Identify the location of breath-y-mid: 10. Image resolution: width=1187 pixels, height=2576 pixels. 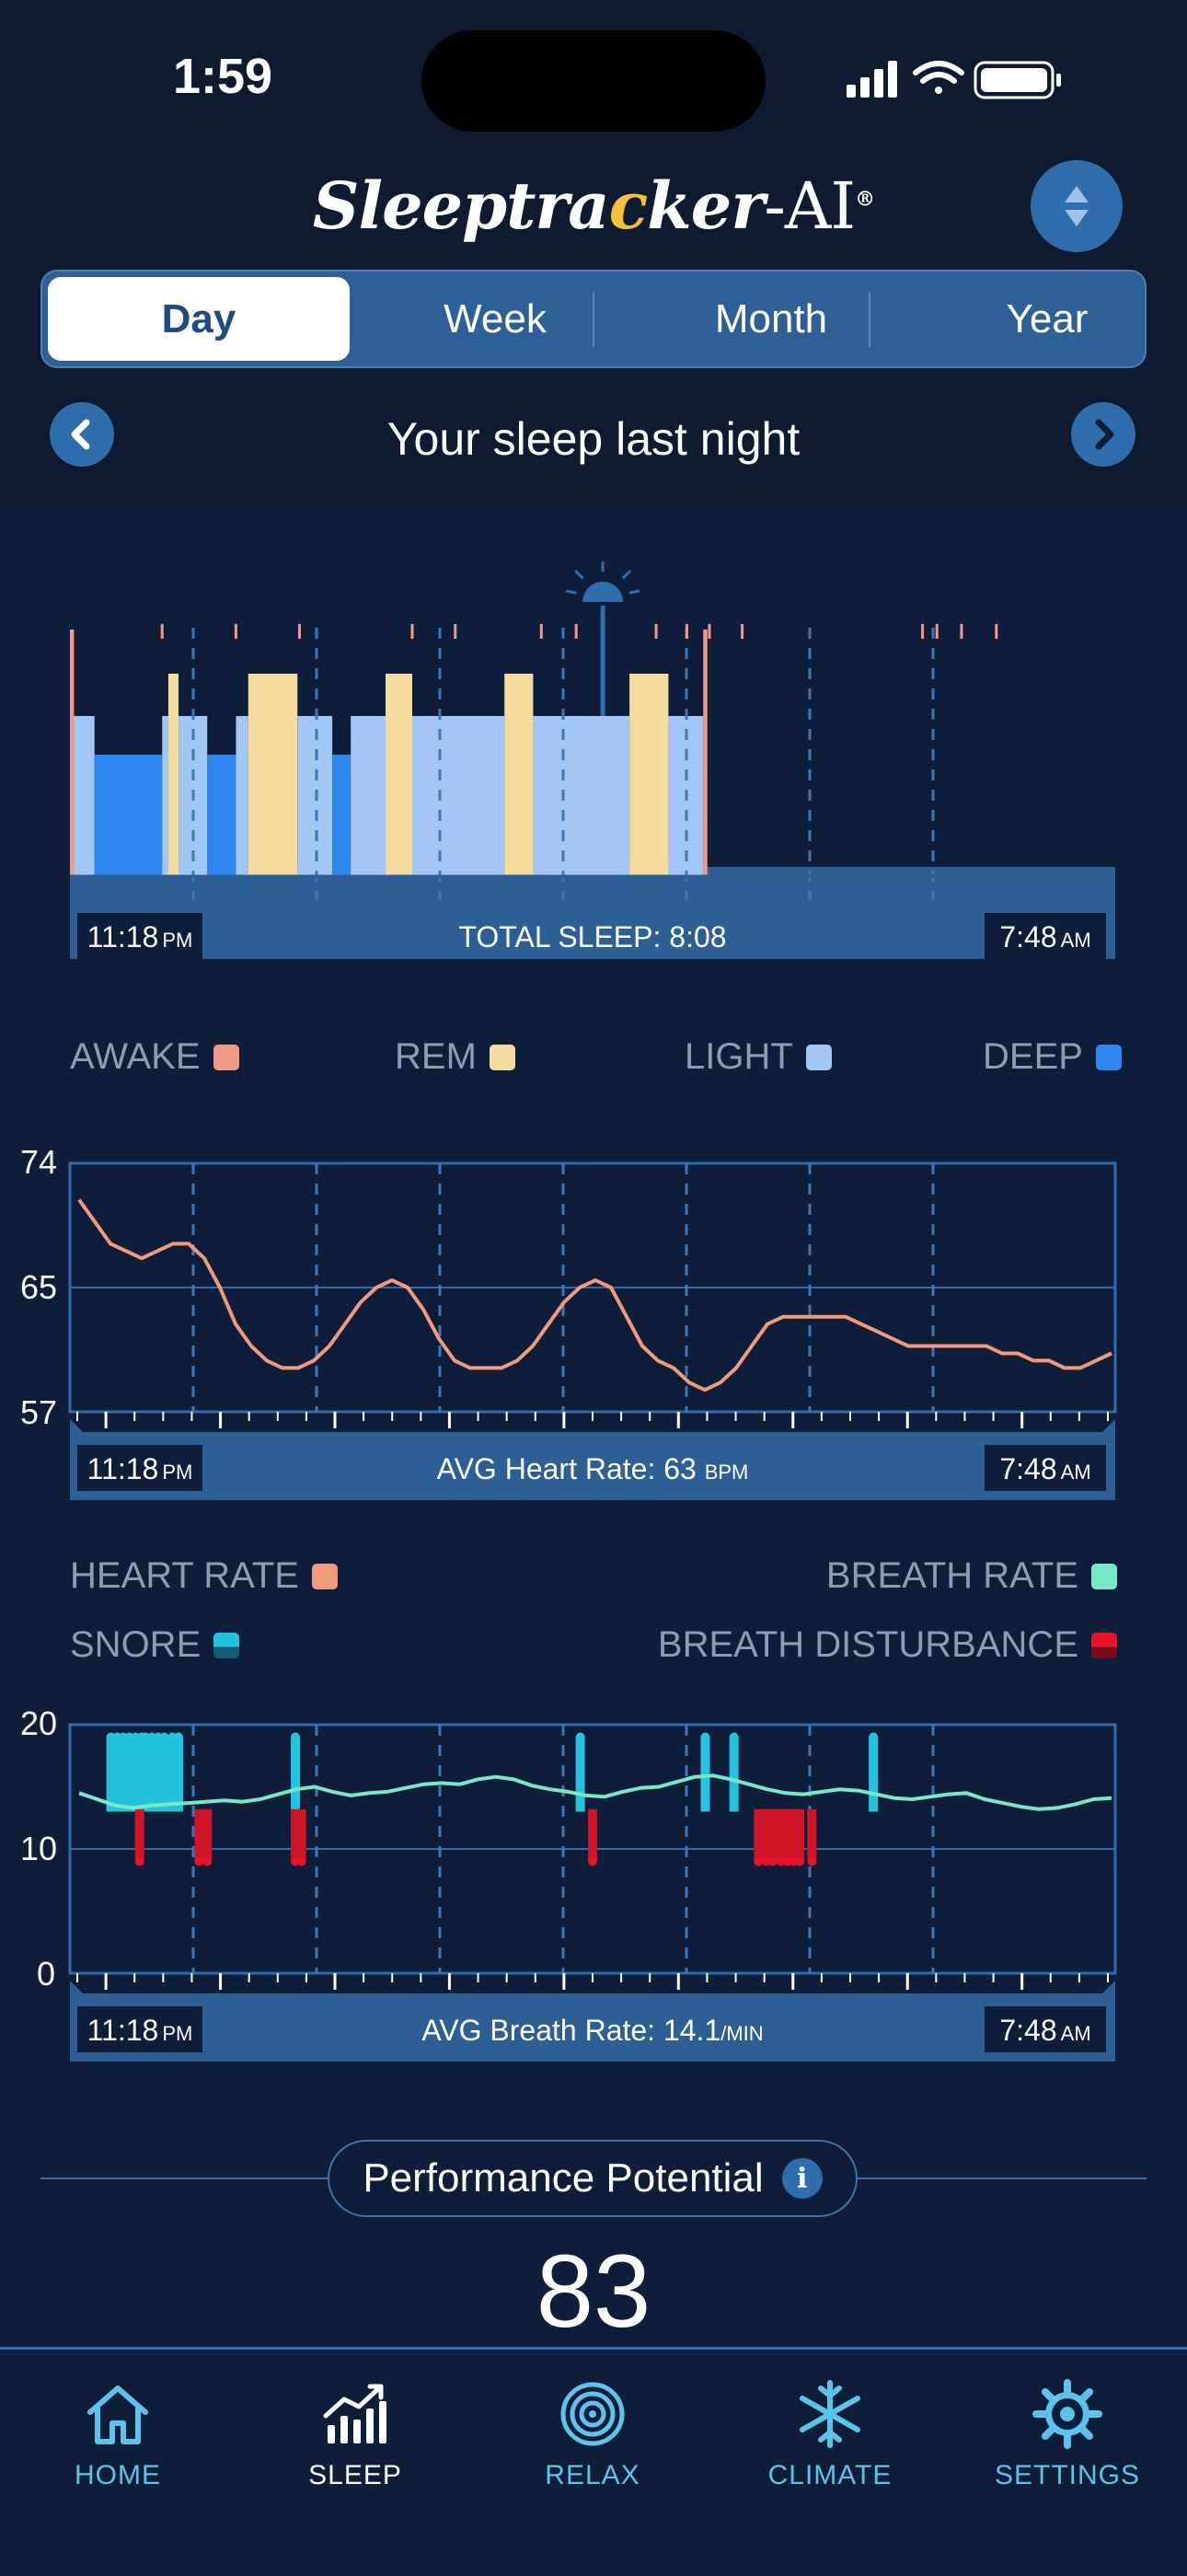
(39, 1849).